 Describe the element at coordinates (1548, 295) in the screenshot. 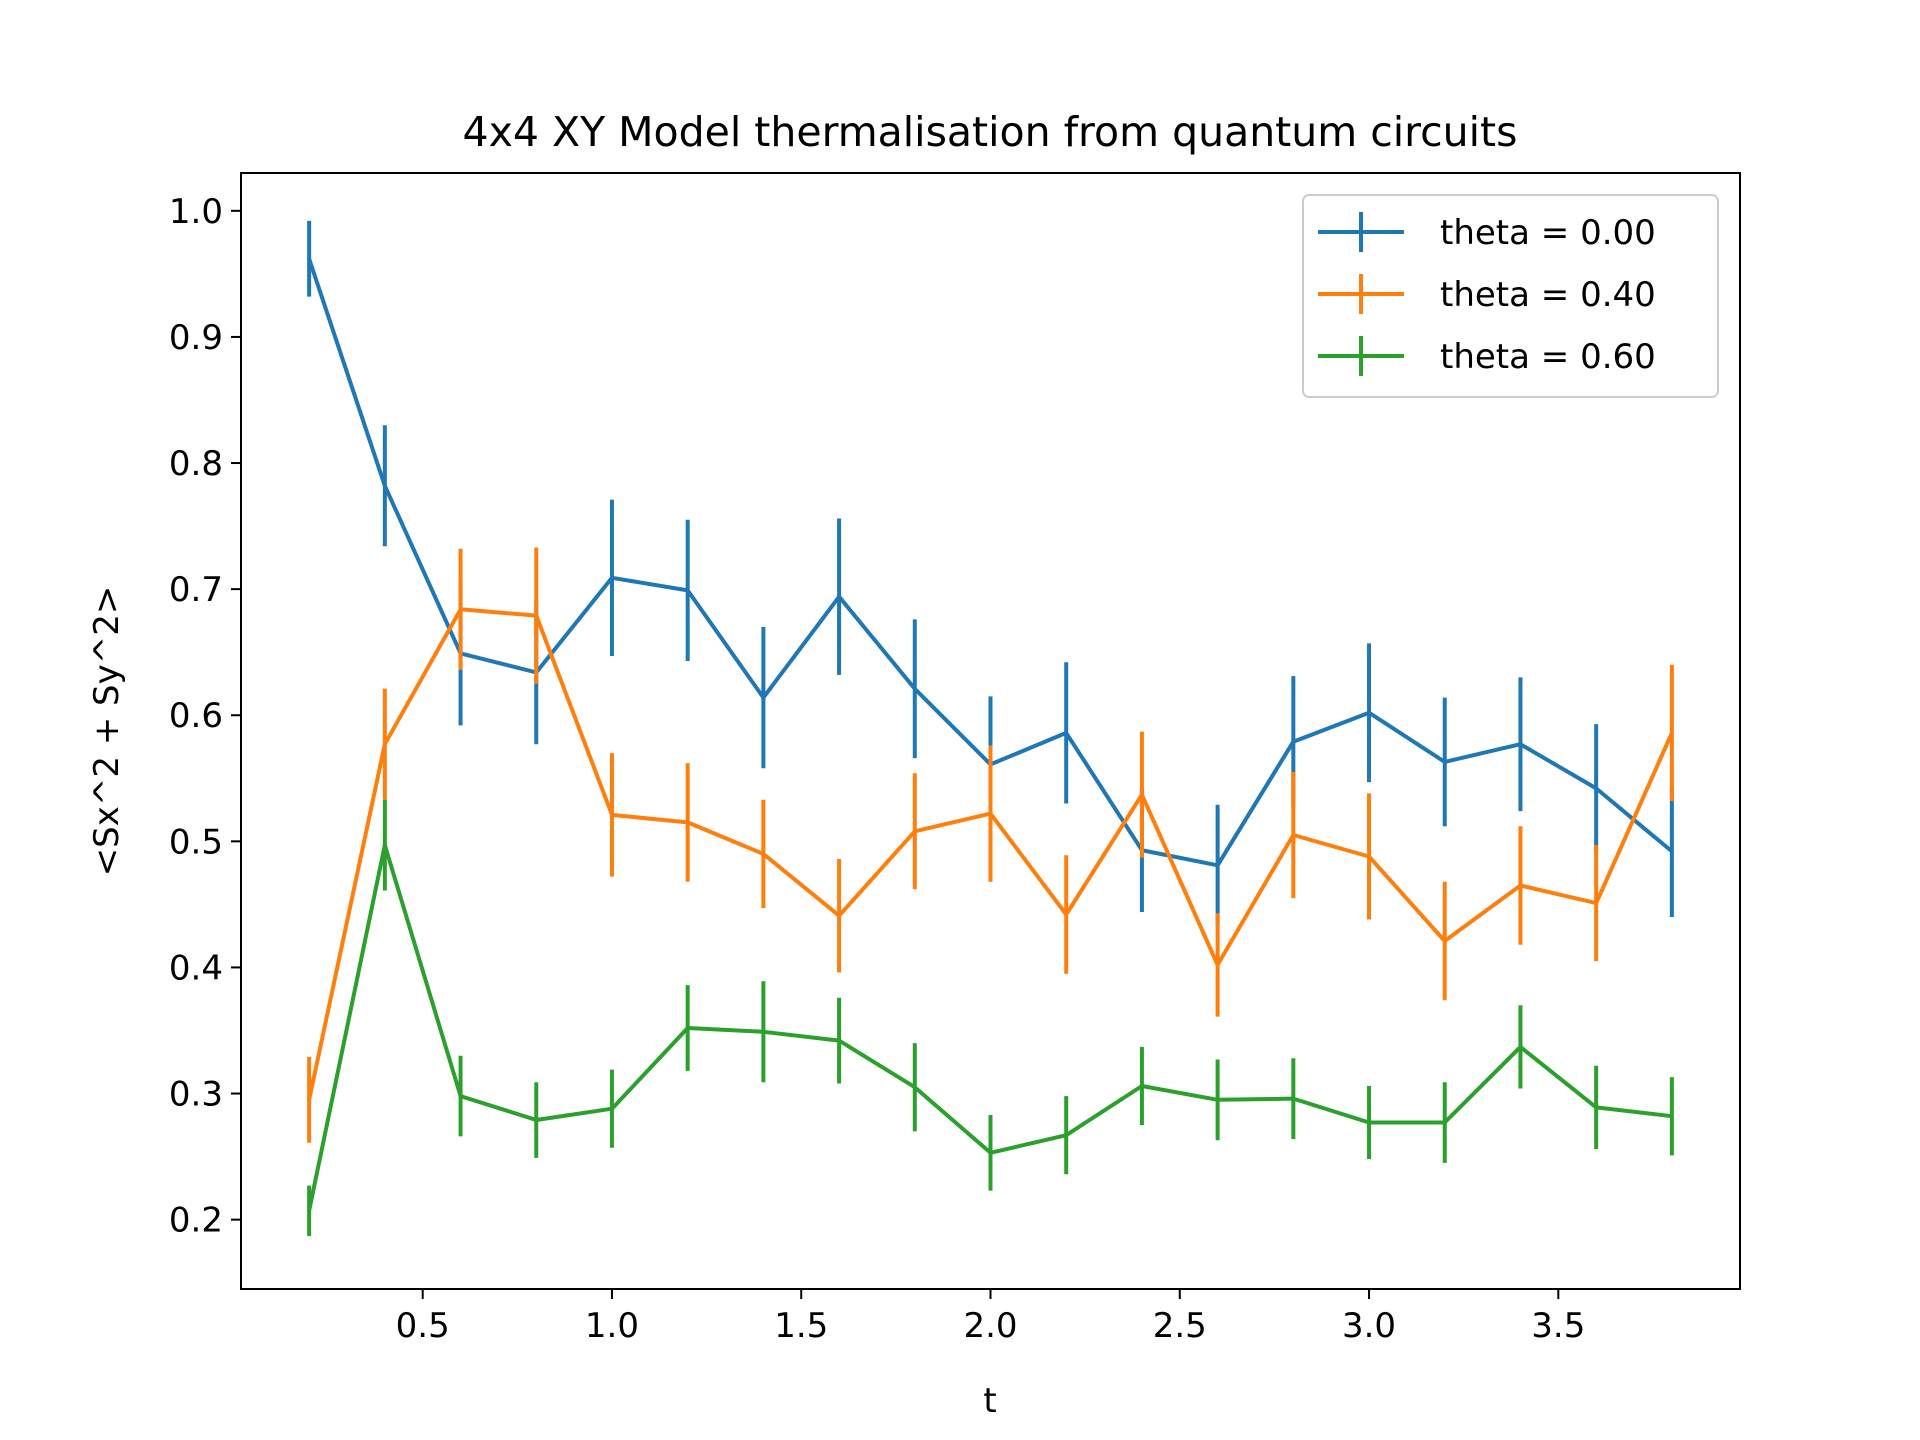

I see `legend-label: theta = 0.40` at that location.